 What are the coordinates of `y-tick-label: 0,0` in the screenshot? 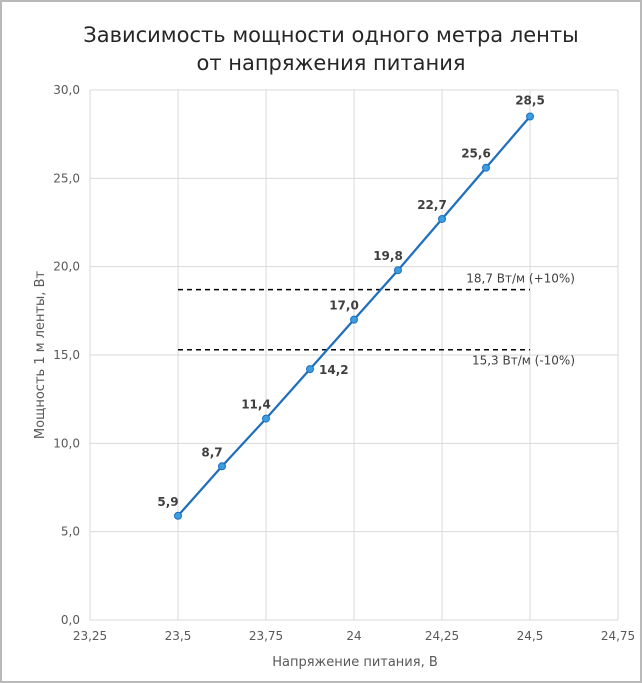 It's located at (70, 620).